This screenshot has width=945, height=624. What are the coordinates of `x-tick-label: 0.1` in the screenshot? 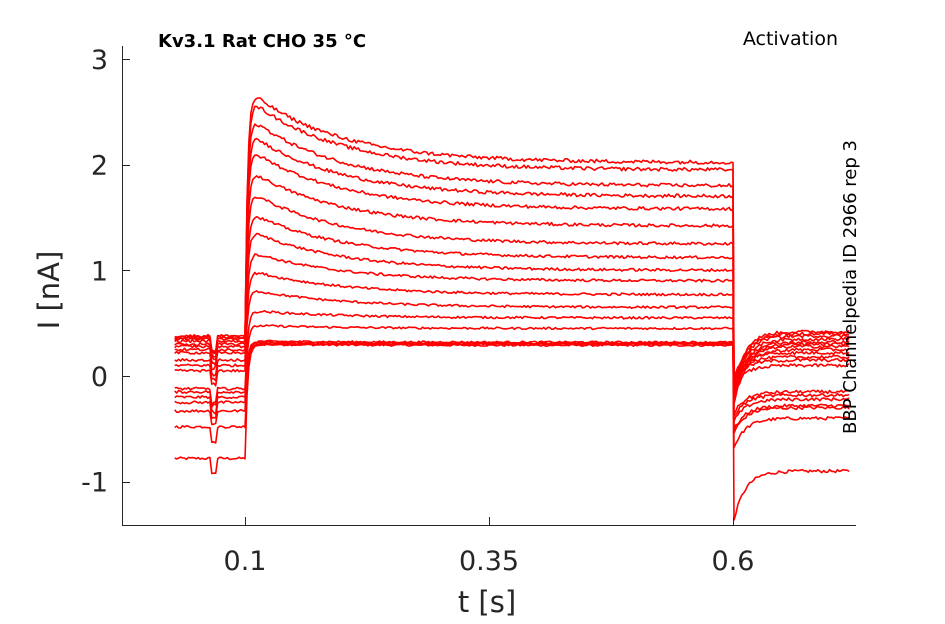 It's located at (245, 561).